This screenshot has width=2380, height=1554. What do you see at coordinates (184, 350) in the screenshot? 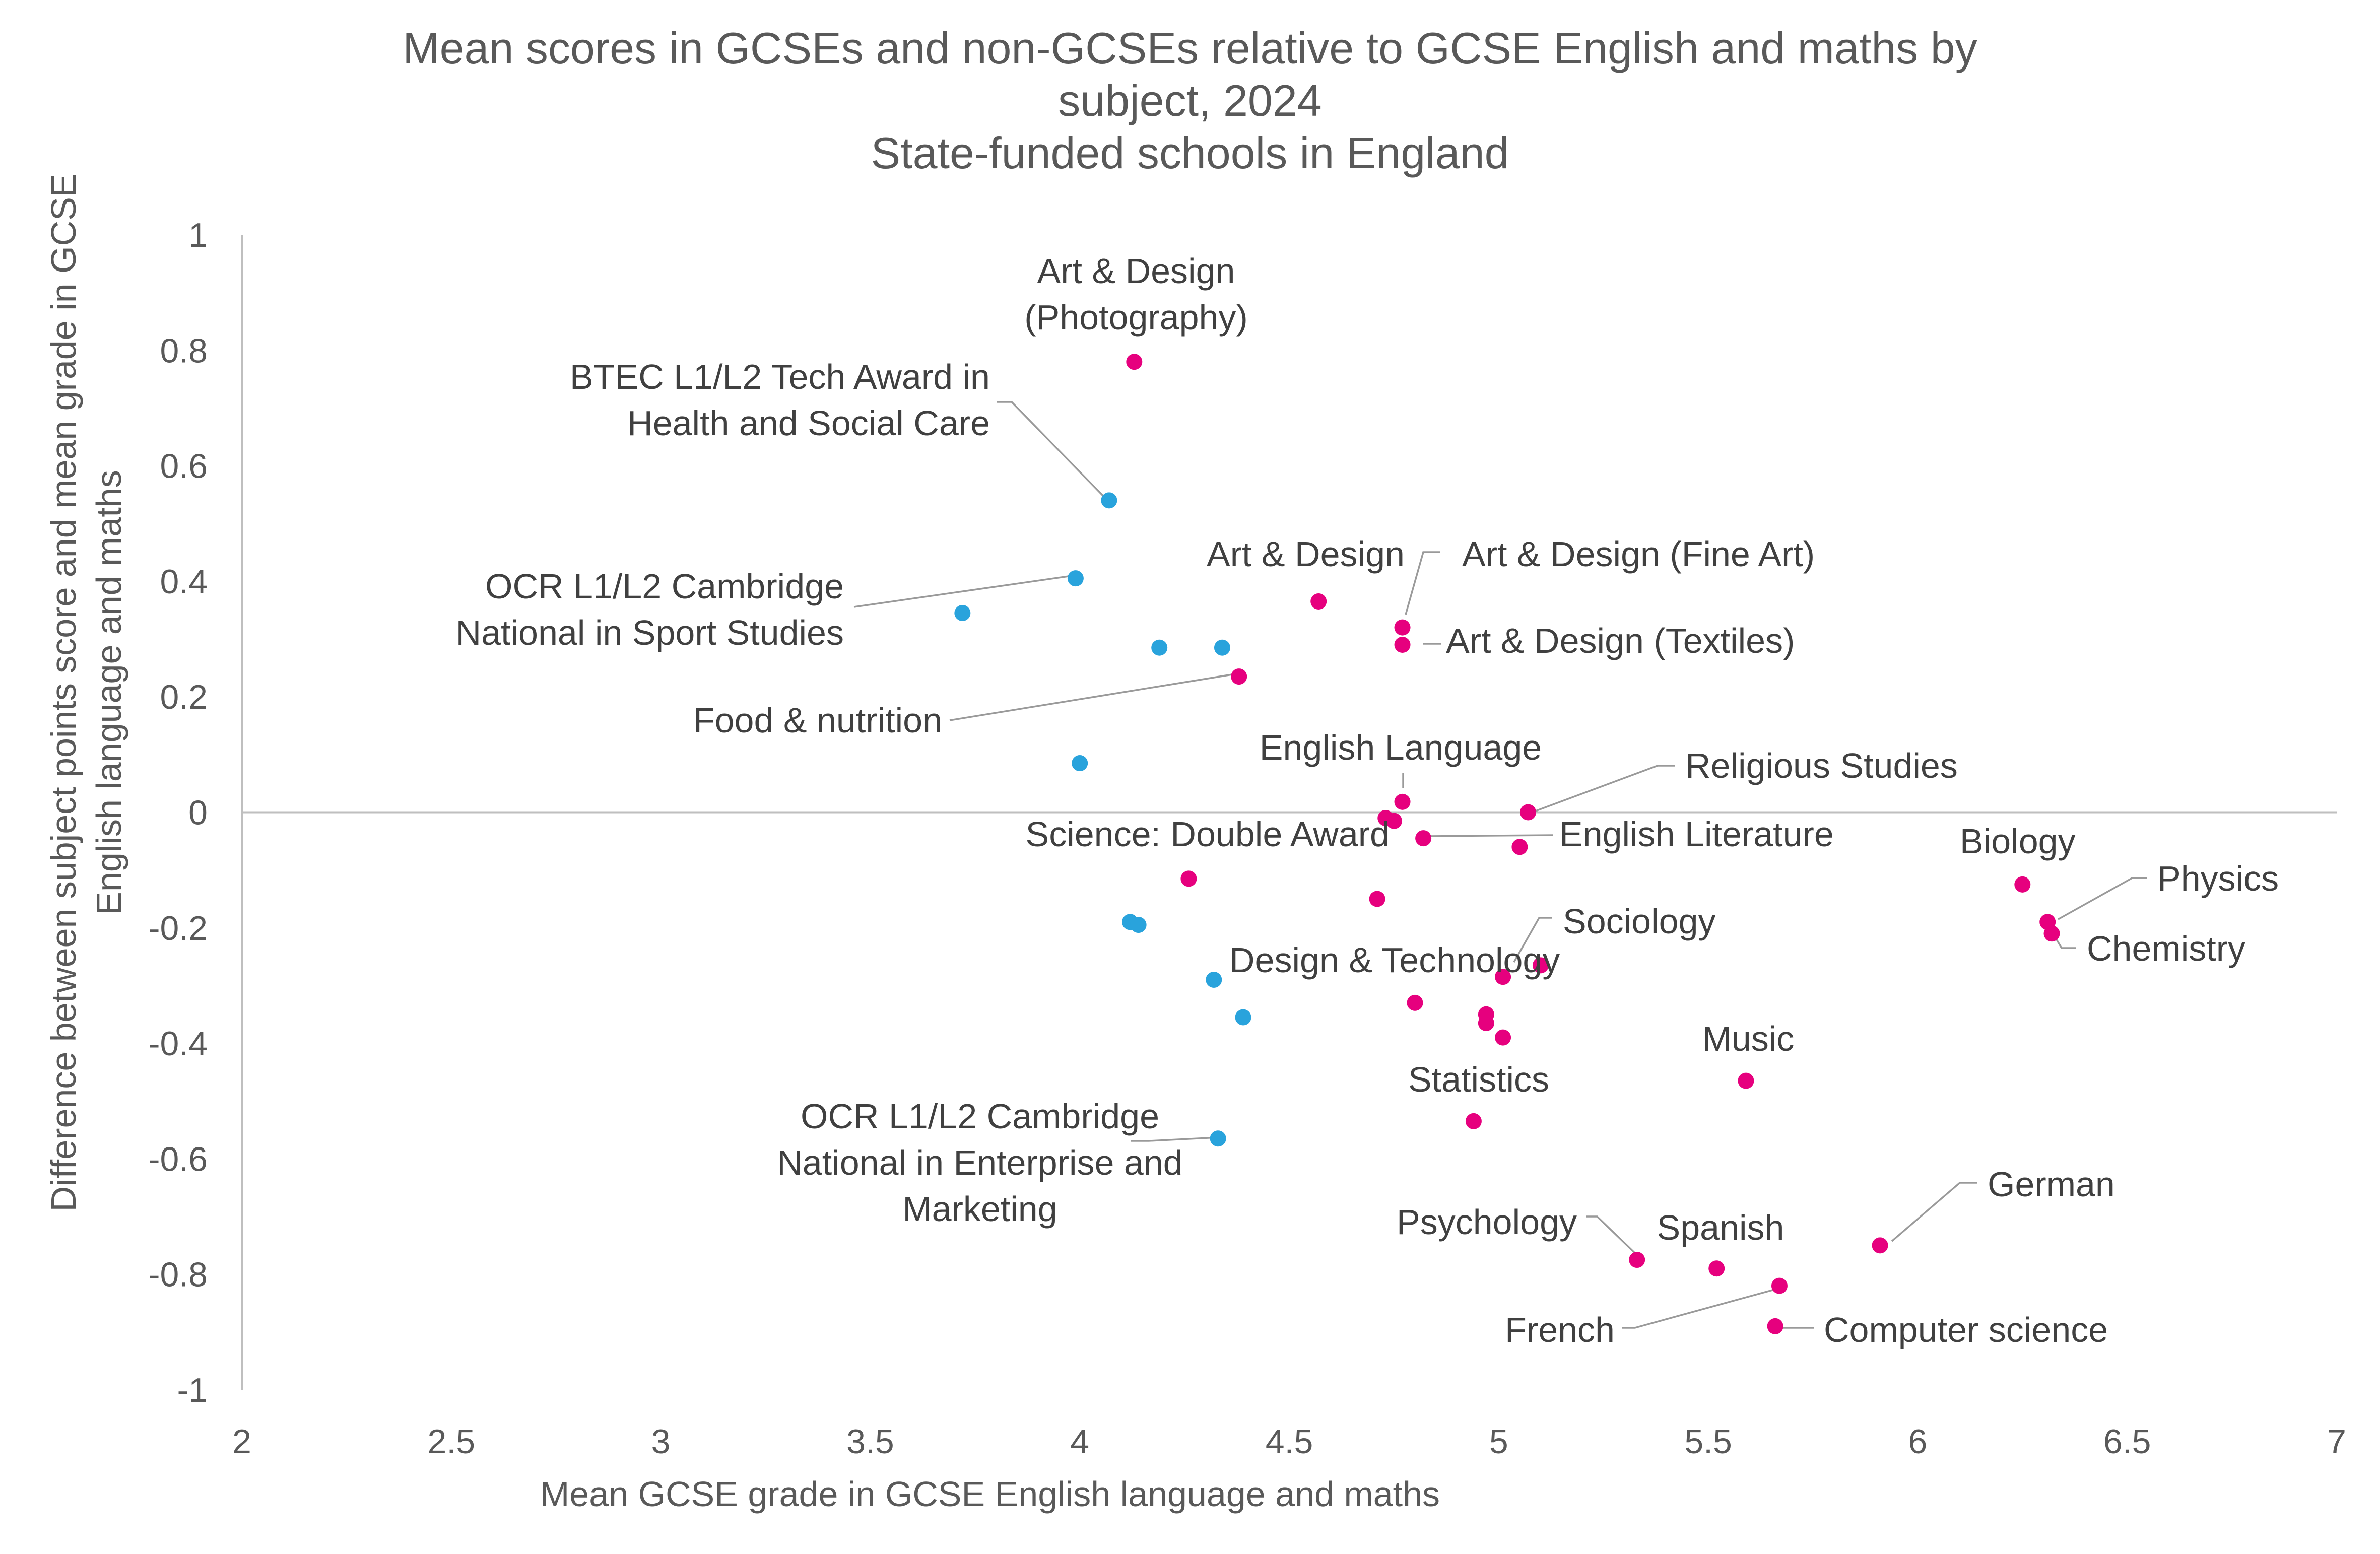
I see `y-tick-label: 0.8` at bounding box center [184, 350].